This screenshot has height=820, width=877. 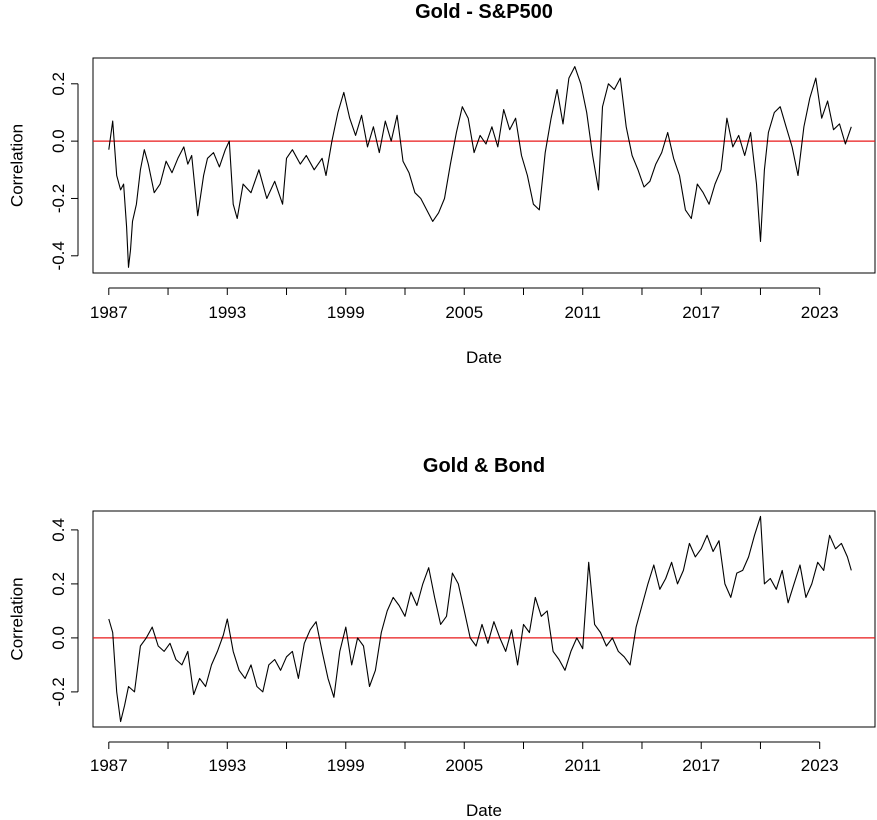 What do you see at coordinates (58, 255) in the screenshot?
I see `y-tick-label: -0.4` at bounding box center [58, 255].